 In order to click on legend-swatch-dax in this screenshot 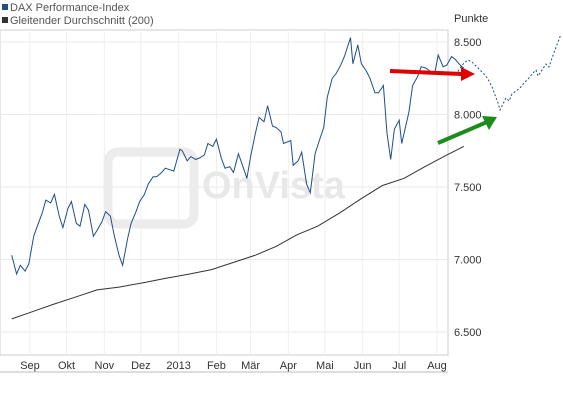, I will do `click(5, 7)`.